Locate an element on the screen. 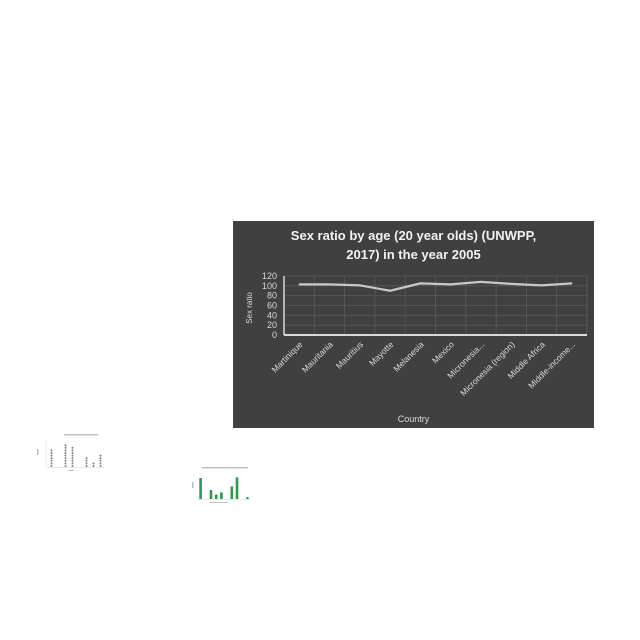 The image size is (640, 640). x-tick-label: Mayotte is located at coordinates (381, 353).